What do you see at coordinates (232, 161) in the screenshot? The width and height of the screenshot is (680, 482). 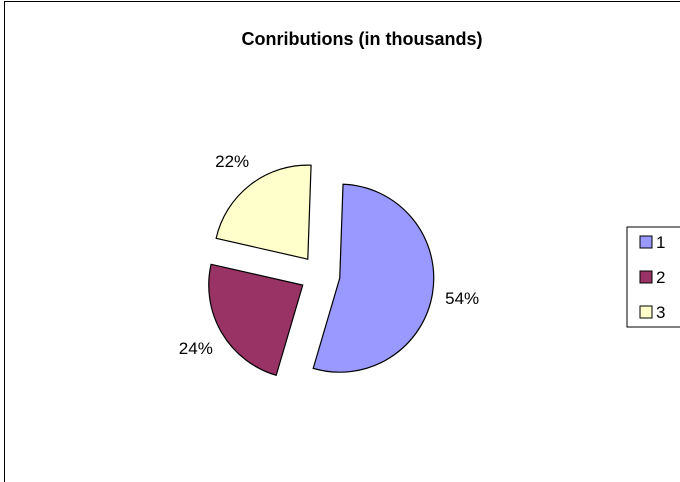 I see `data-label-3: 22%` at bounding box center [232, 161].